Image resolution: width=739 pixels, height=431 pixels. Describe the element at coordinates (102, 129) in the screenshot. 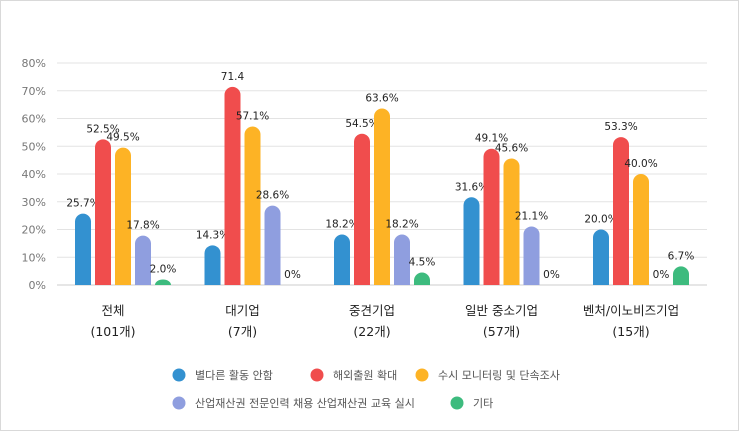

I see `data-label: 52.5%` at that location.